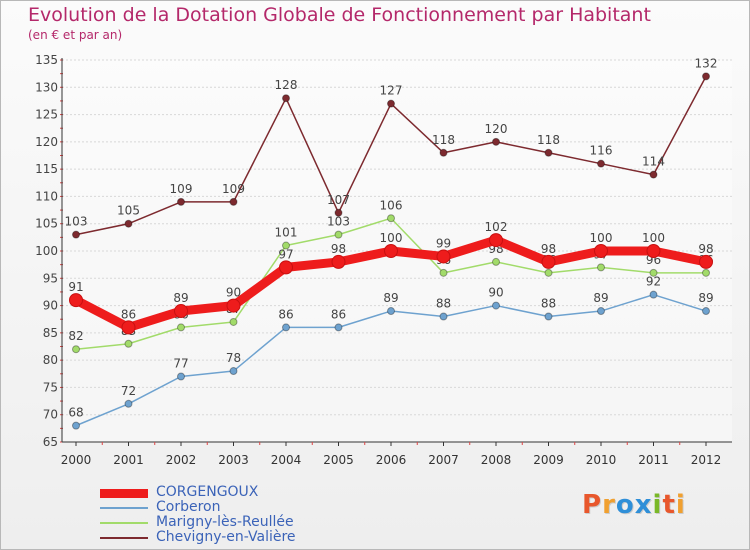  What do you see at coordinates (653, 460) in the screenshot?
I see `x-tick-label: 2011` at bounding box center [653, 460].